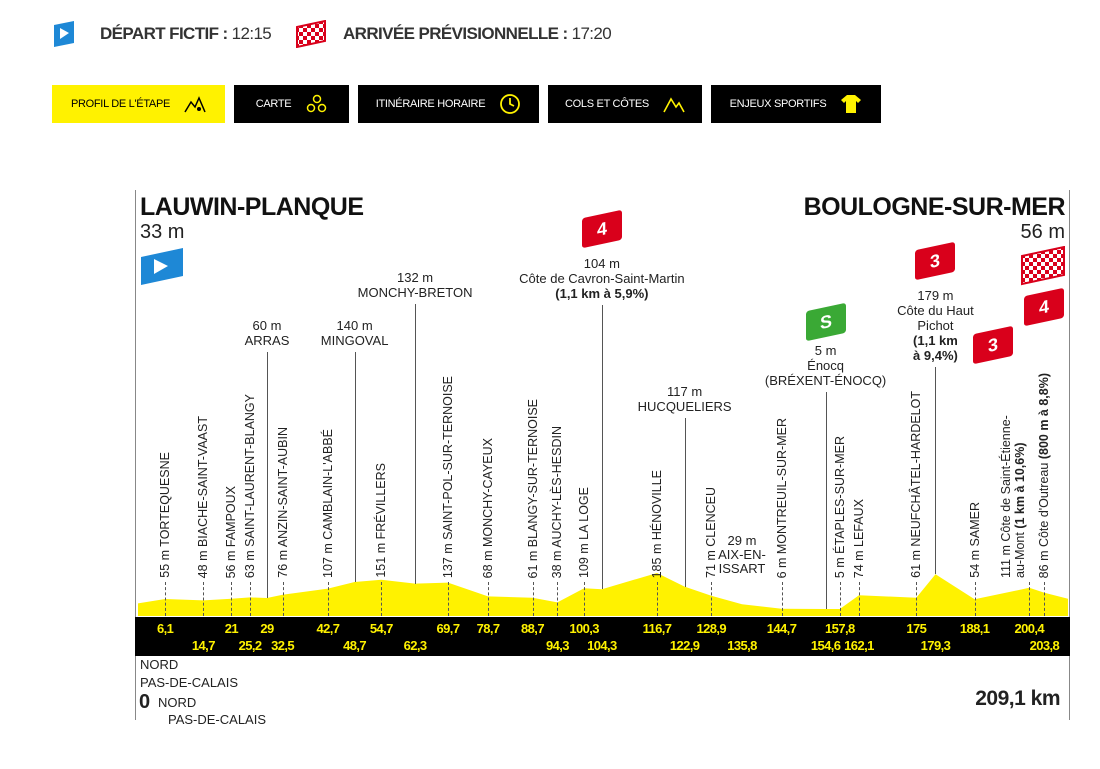 The height and width of the screenshot is (769, 1100). Describe the element at coordinates (532, 488) in the screenshot. I see `waypoint-name: 61 m BLANGY-SUR-TERNOISE` at that location.